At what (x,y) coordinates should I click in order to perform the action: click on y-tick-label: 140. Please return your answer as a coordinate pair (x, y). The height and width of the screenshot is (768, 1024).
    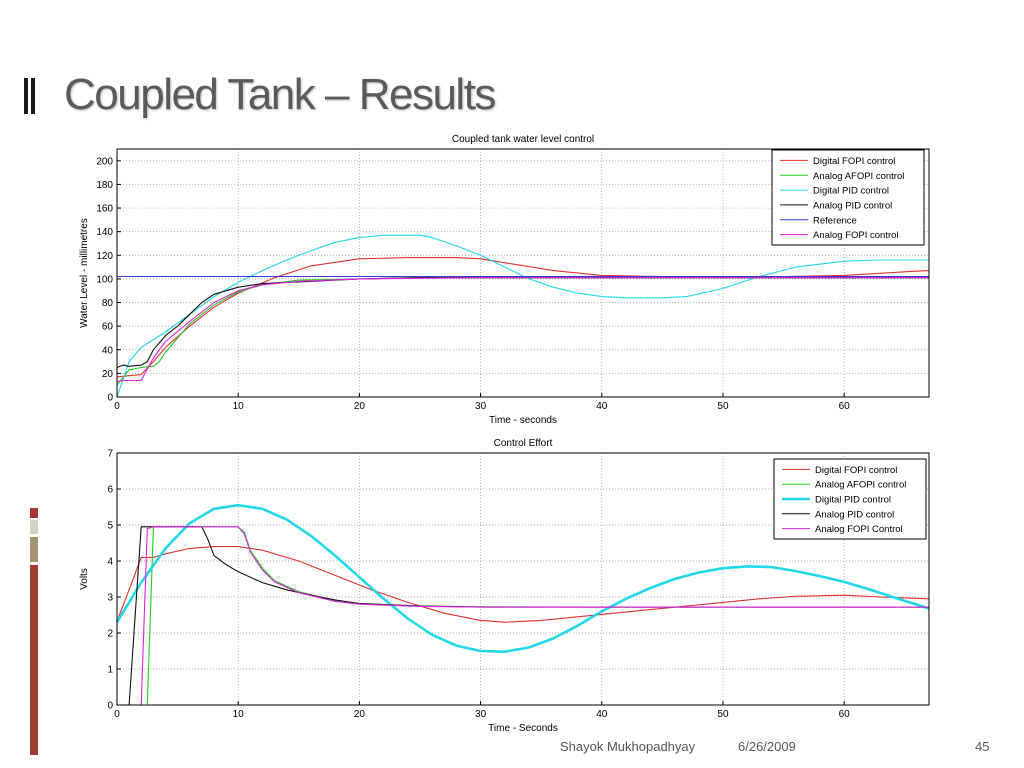
    Looking at the image, I should click on (104, 232).